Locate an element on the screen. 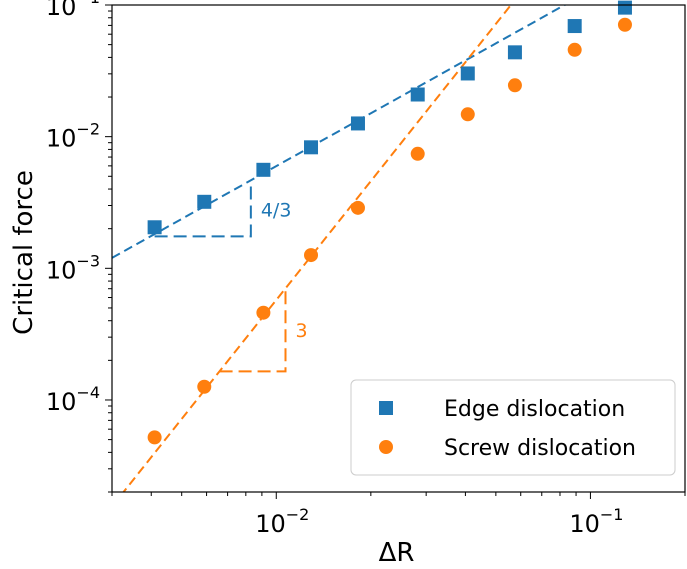 This screenshot has width=687, height=569. slope-label-0: 4/3 is located at coordinates (276, 210).